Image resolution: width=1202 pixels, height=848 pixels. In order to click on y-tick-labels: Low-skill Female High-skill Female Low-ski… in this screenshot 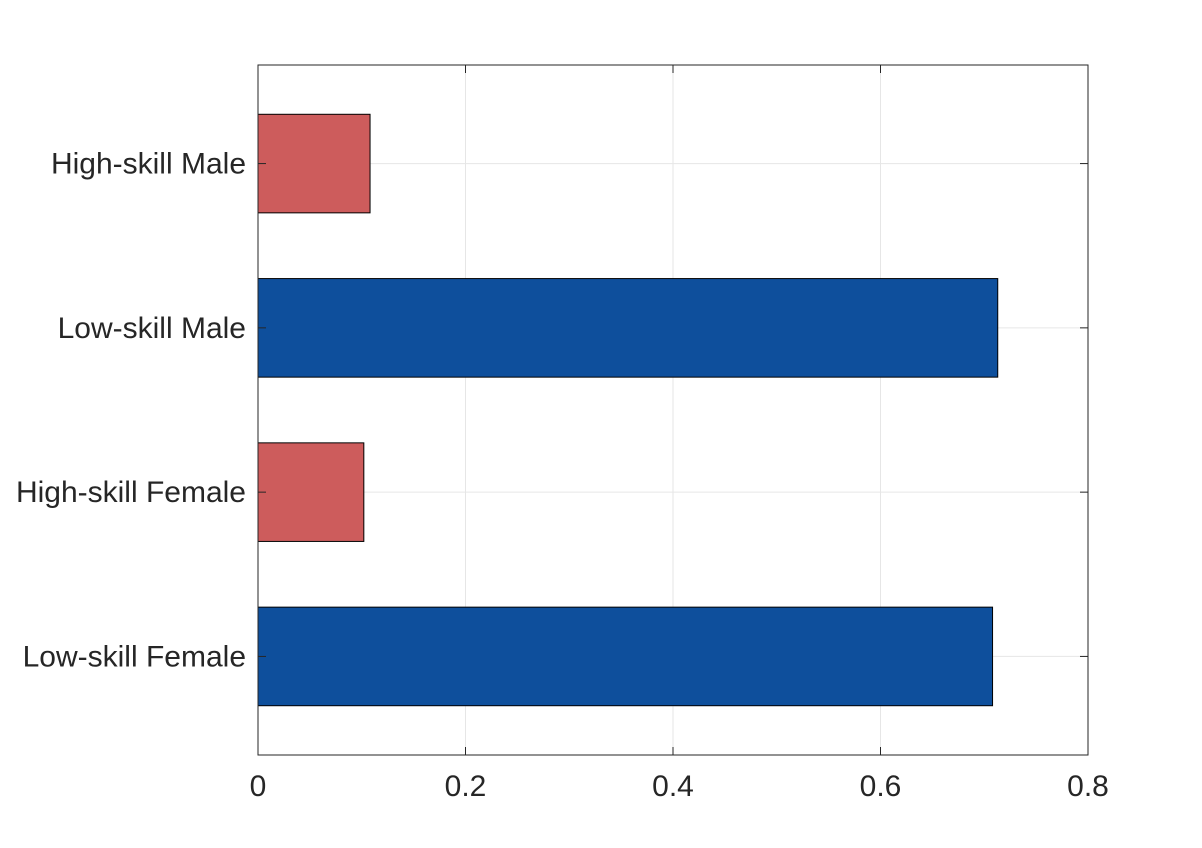, I will do `click(131, 411)`.